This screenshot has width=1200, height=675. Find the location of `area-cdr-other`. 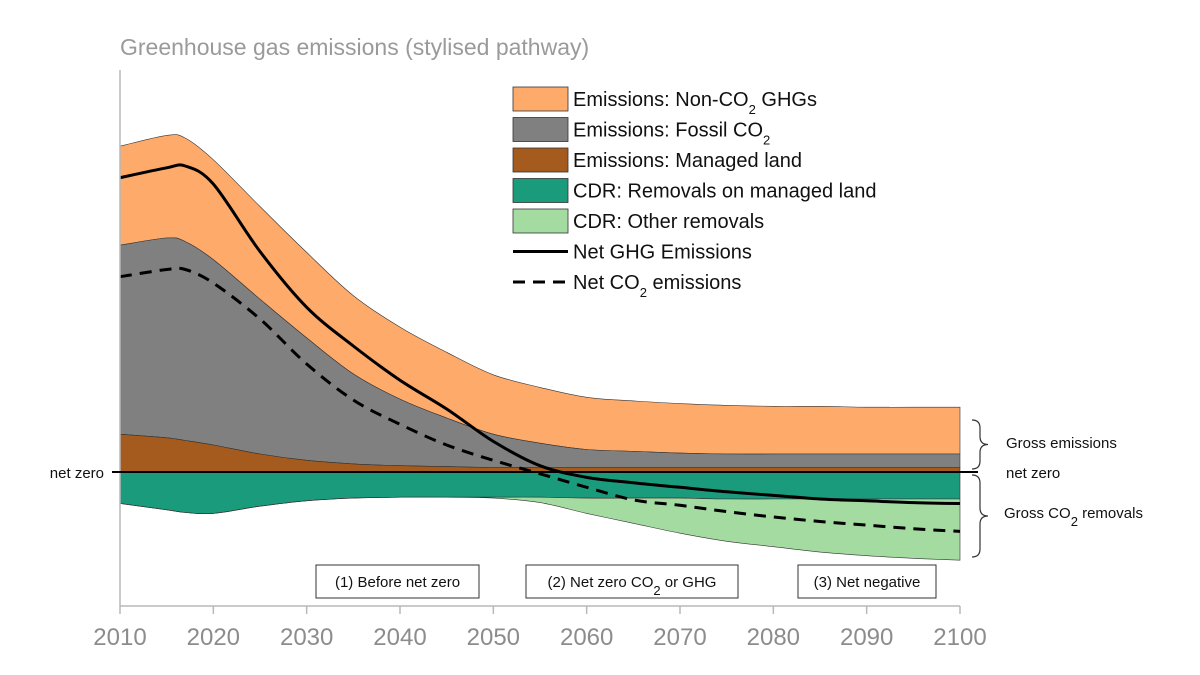

area-cdr-other is located at coordinates (540, 528).